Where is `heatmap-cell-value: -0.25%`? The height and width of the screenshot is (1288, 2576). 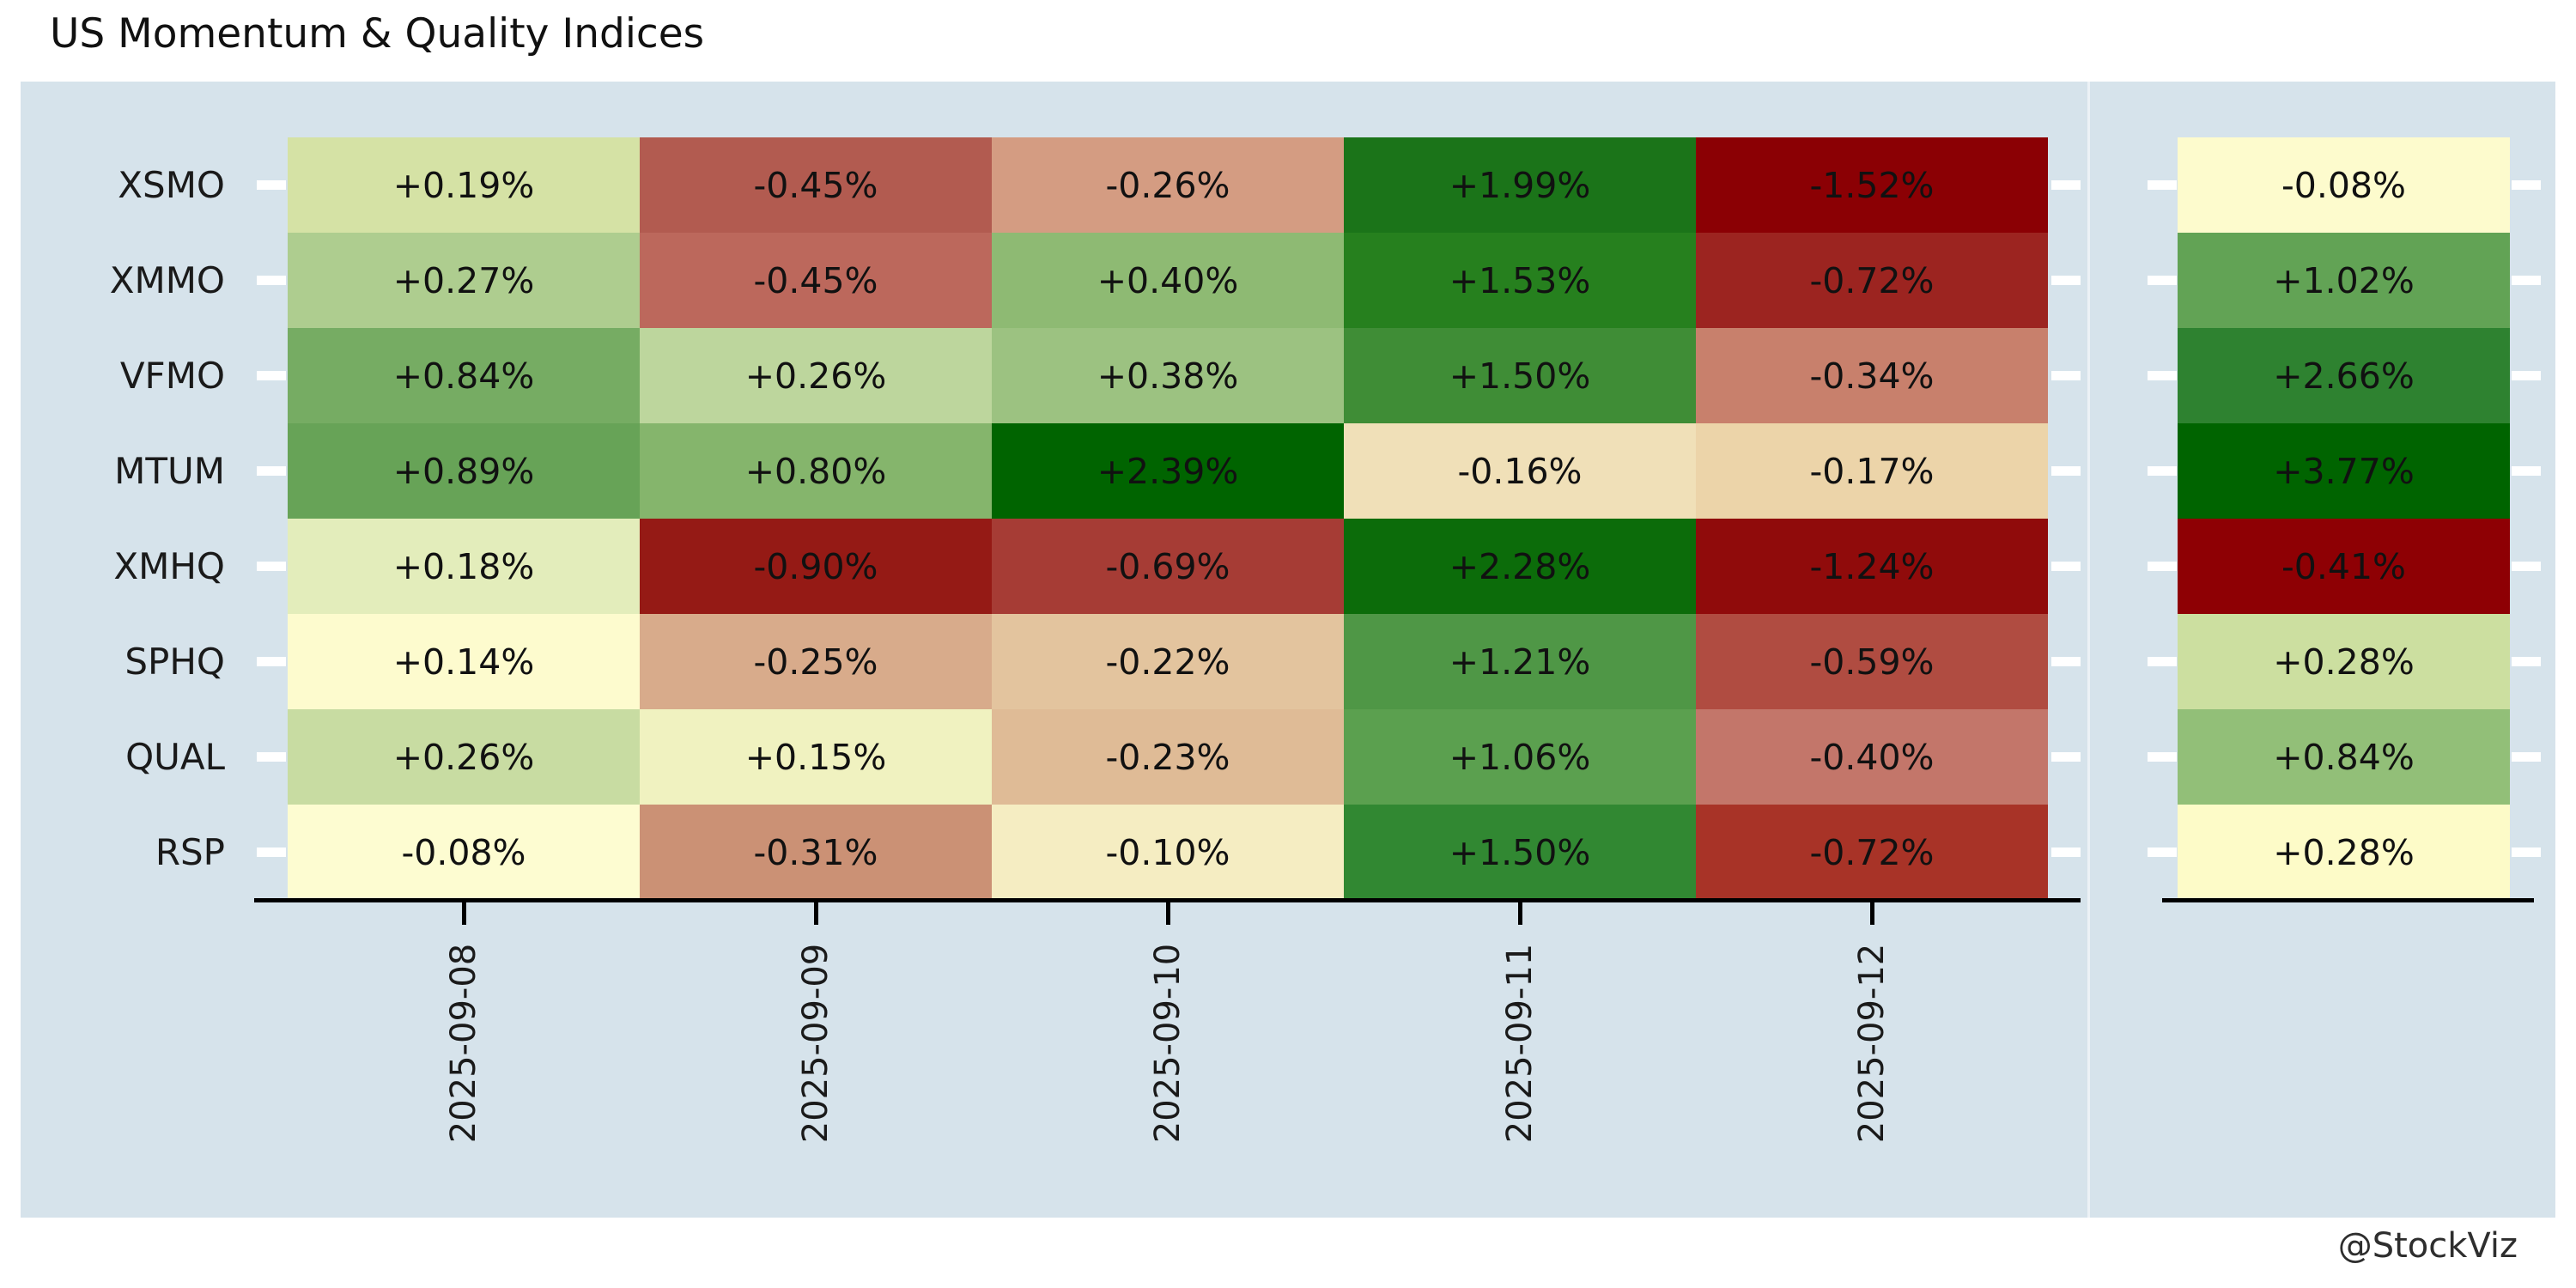 heatmap-cell-value: -0.25% is located at coordinates (815, 662).